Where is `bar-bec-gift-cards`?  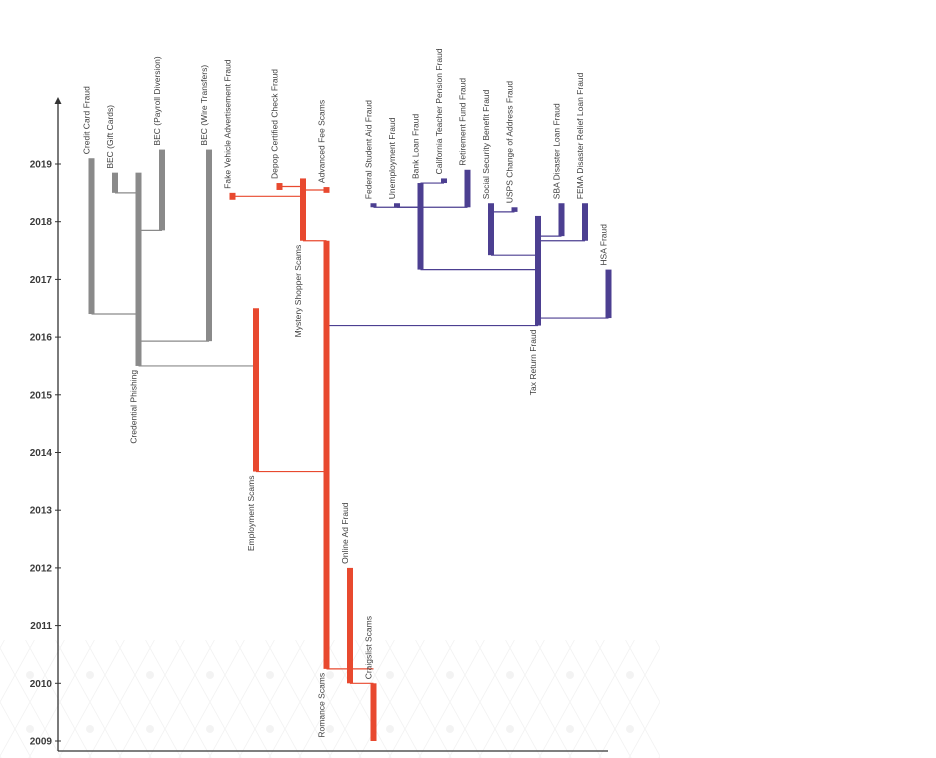
bar-bec-gift-cards is located at coordinates (115, 182).